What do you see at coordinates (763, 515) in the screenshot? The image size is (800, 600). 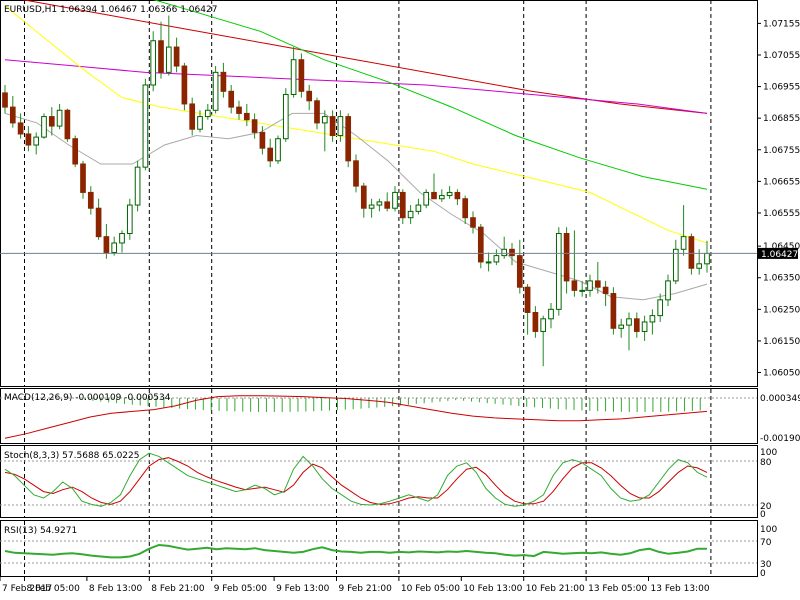 I see `stoch-tick-0: 0` at bounding box center [763, 515].